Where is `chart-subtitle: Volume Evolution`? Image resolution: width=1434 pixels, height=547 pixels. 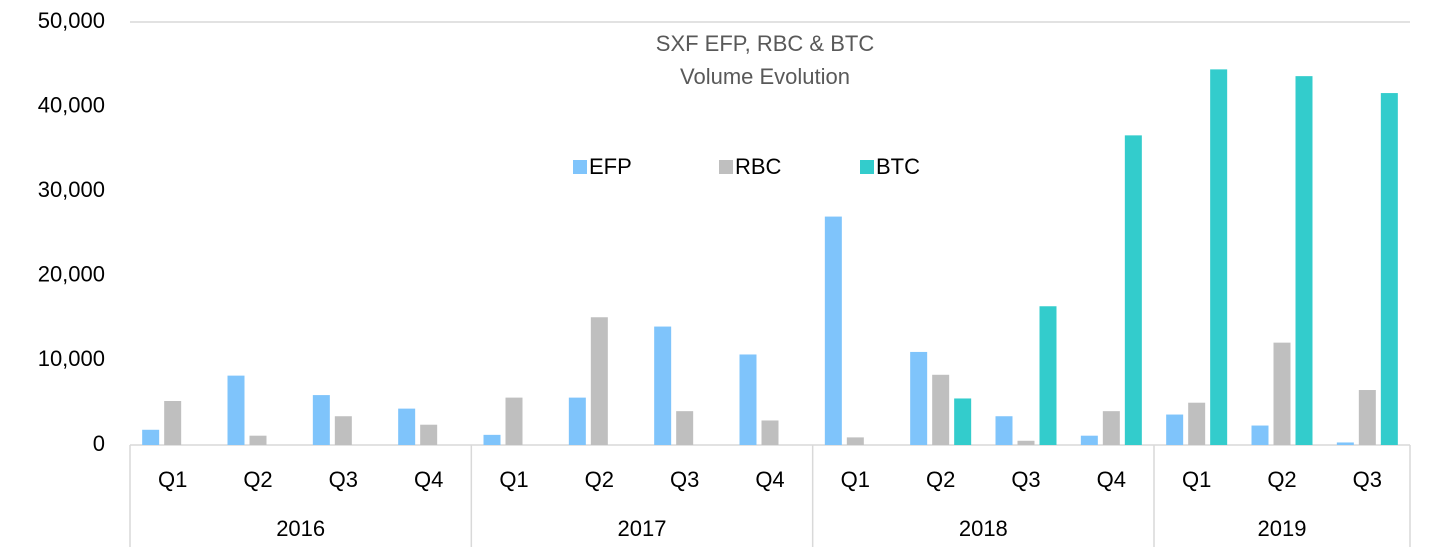
chart-subtitle: Volume Evolution is located at coordinates (765, 76).